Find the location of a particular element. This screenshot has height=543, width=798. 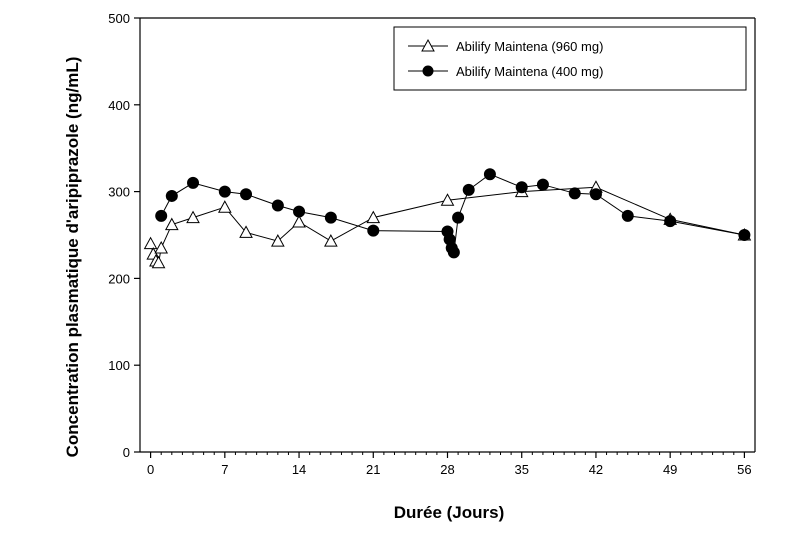

x-tick-label: 21 is located at coordinates (373, 469).